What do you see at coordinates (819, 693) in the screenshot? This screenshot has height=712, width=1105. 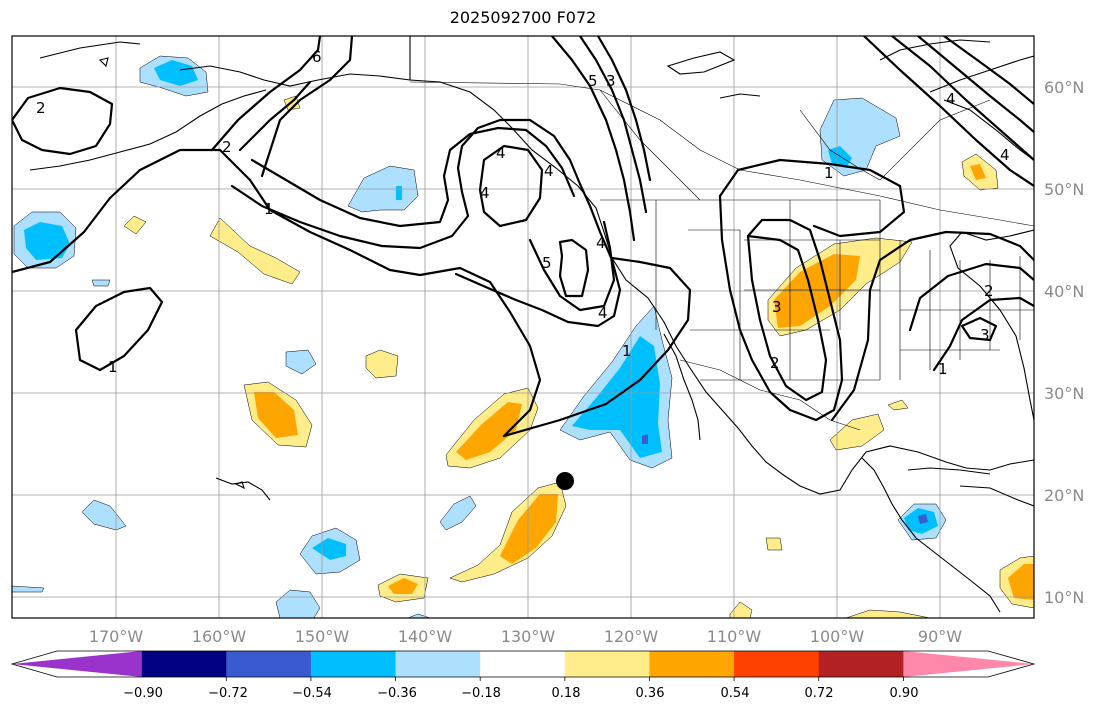 I see `colorbar-label: 0.72` at bounding box center [819, 693].